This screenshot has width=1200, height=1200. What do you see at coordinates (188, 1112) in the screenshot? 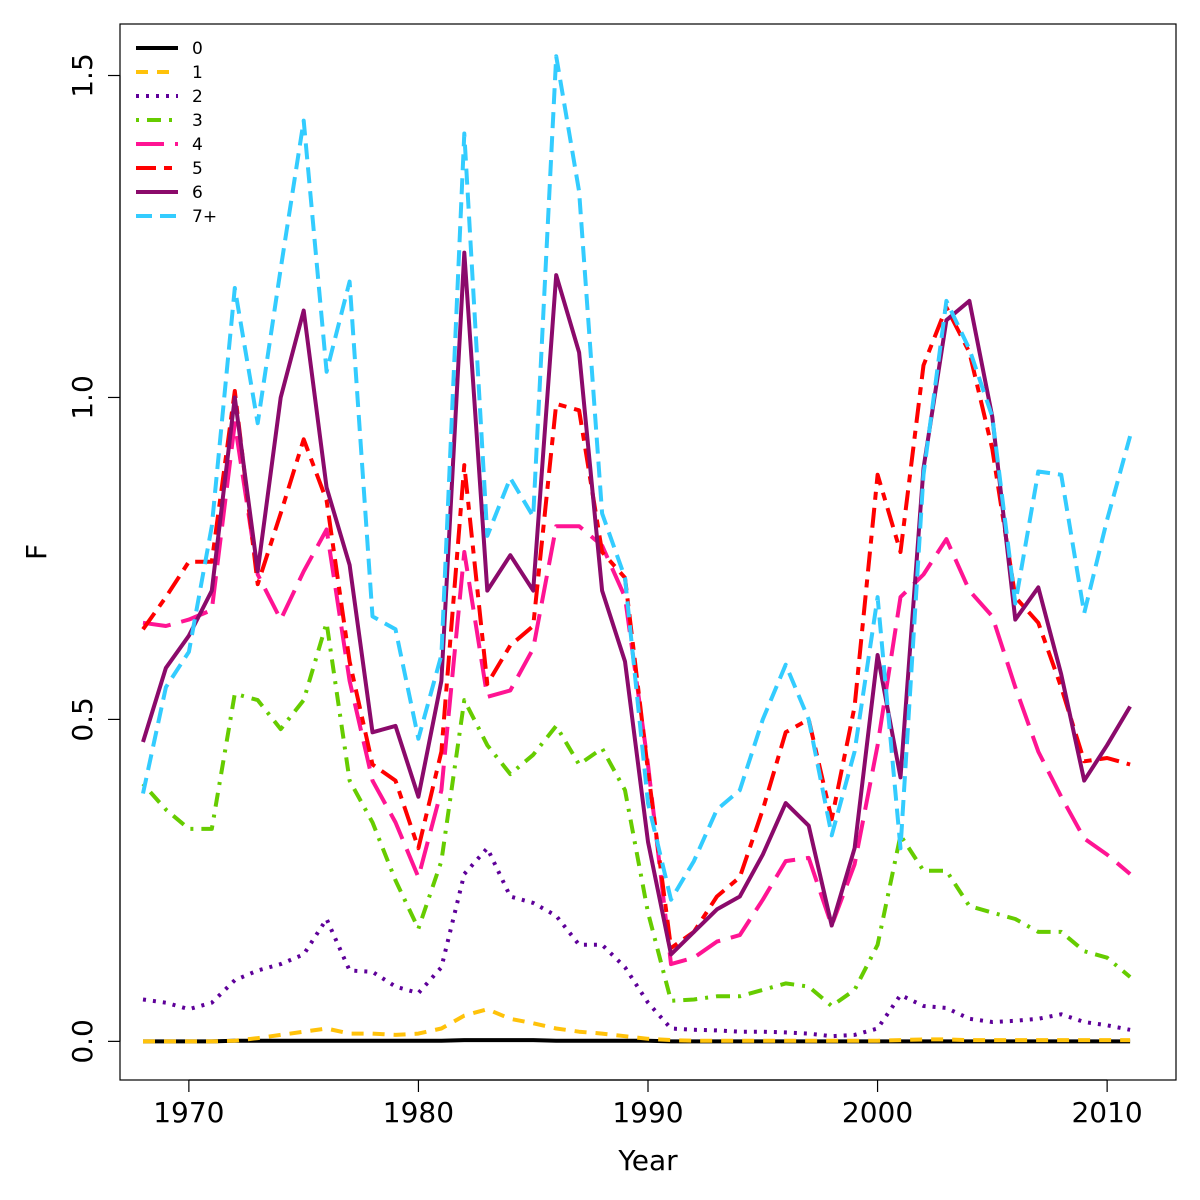
I see `x-tick-label: 1970` at bounding box center [188, 1112].